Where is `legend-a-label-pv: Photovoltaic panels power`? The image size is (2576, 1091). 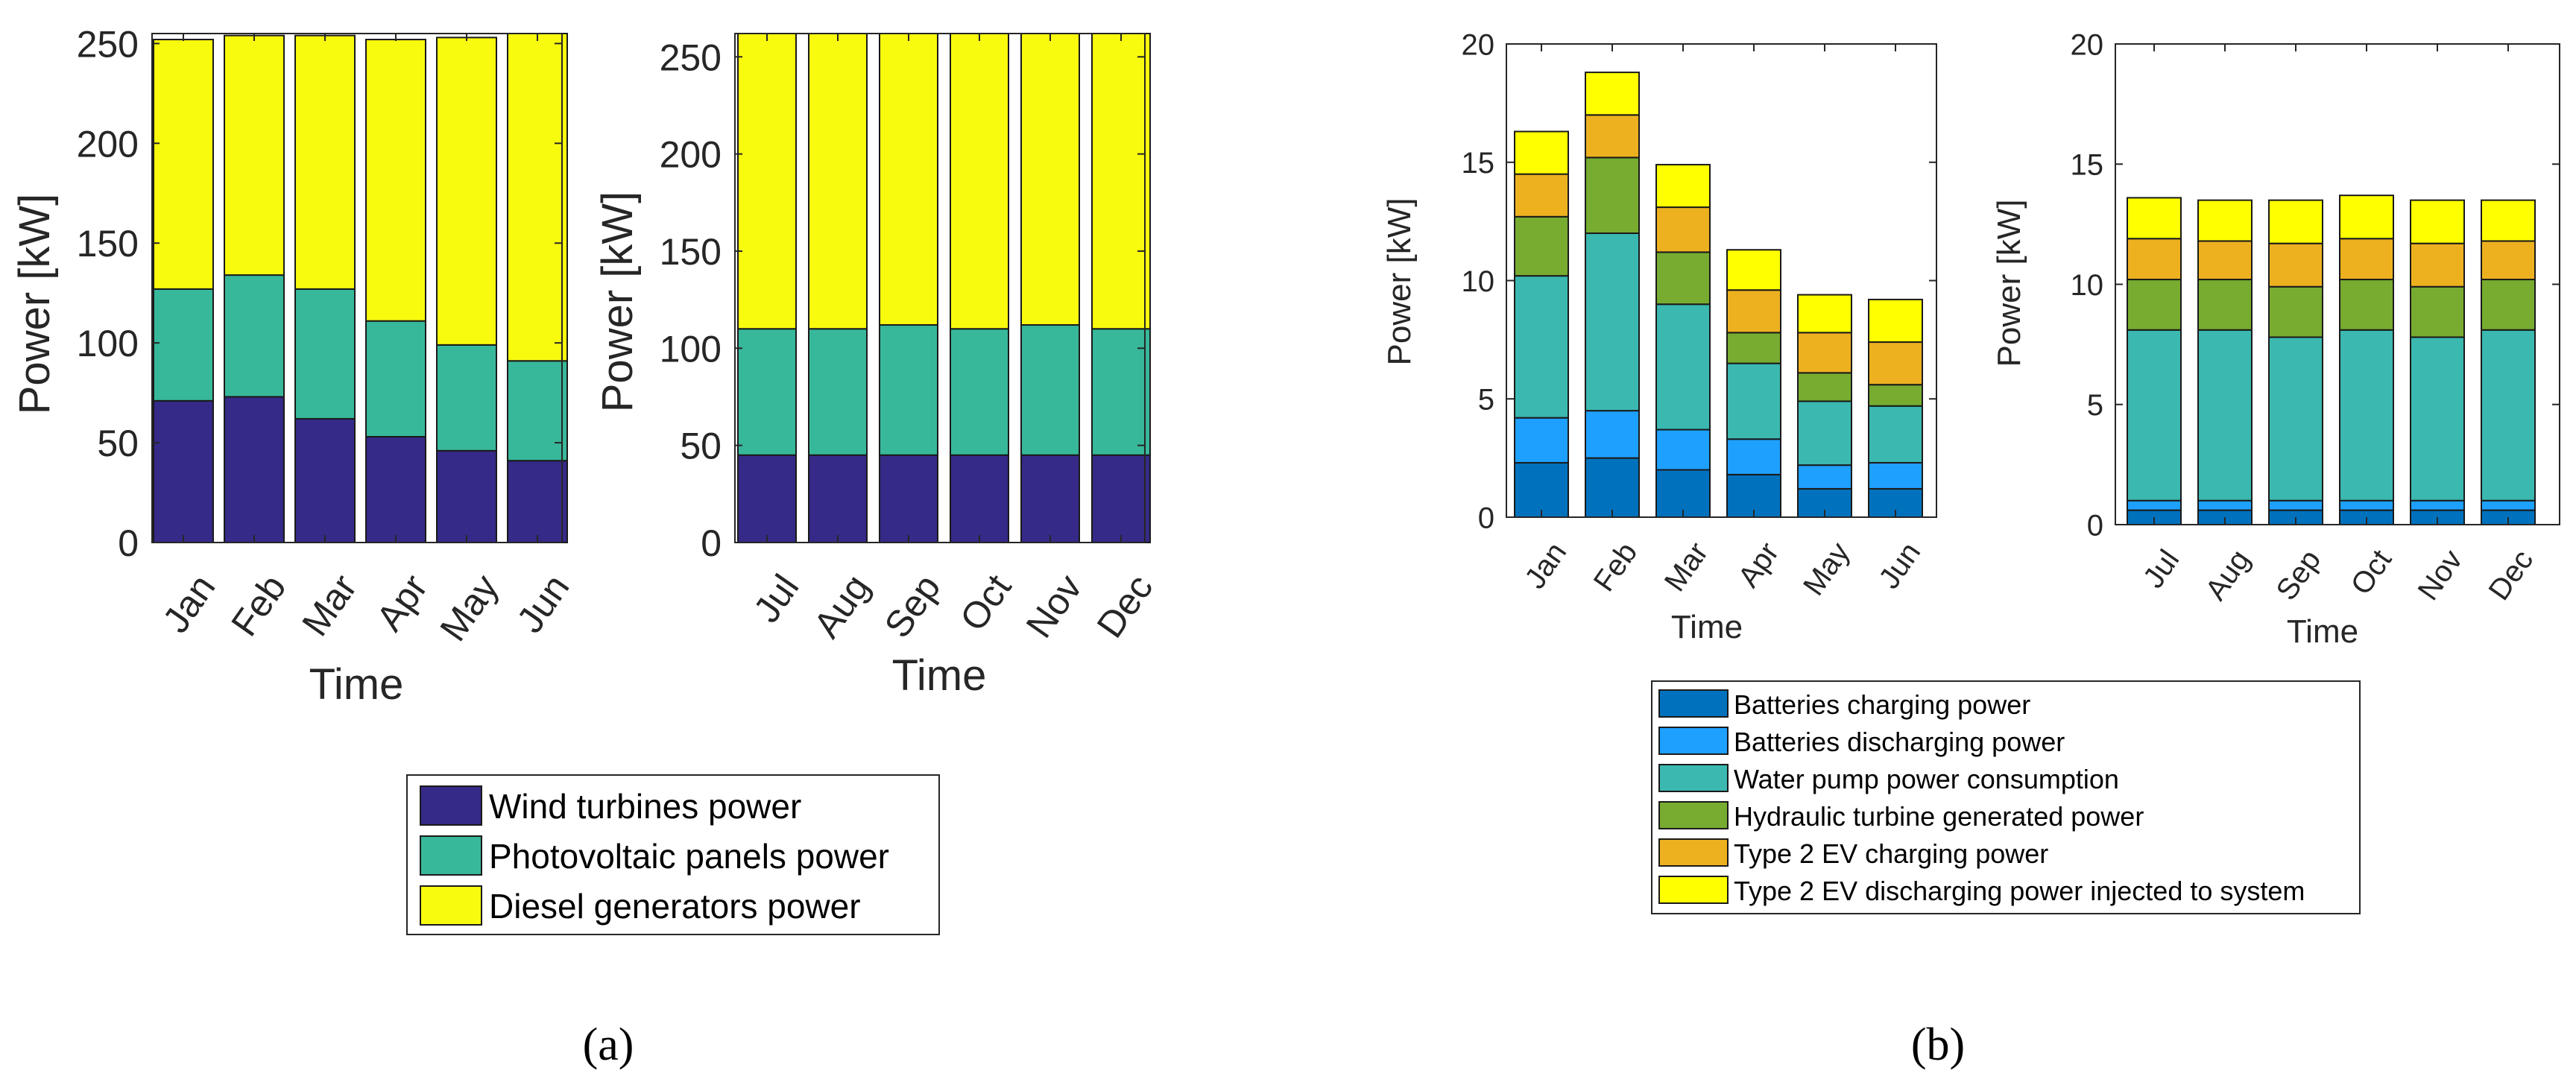
legend-a-label-pv: Photovoltaic panels power is located at coordinates (689, 856).